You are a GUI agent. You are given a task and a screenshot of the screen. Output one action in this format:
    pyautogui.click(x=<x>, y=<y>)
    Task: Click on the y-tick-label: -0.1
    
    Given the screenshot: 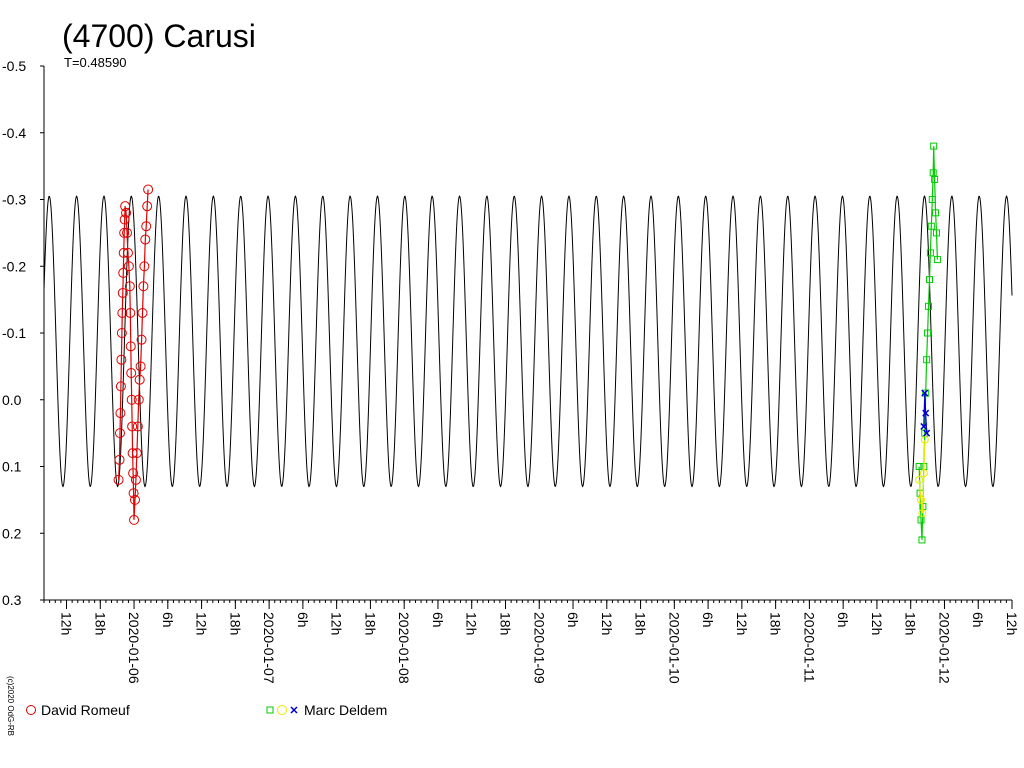 What is the action you would take?
    pyautogui.click(x=14, y=333)
    